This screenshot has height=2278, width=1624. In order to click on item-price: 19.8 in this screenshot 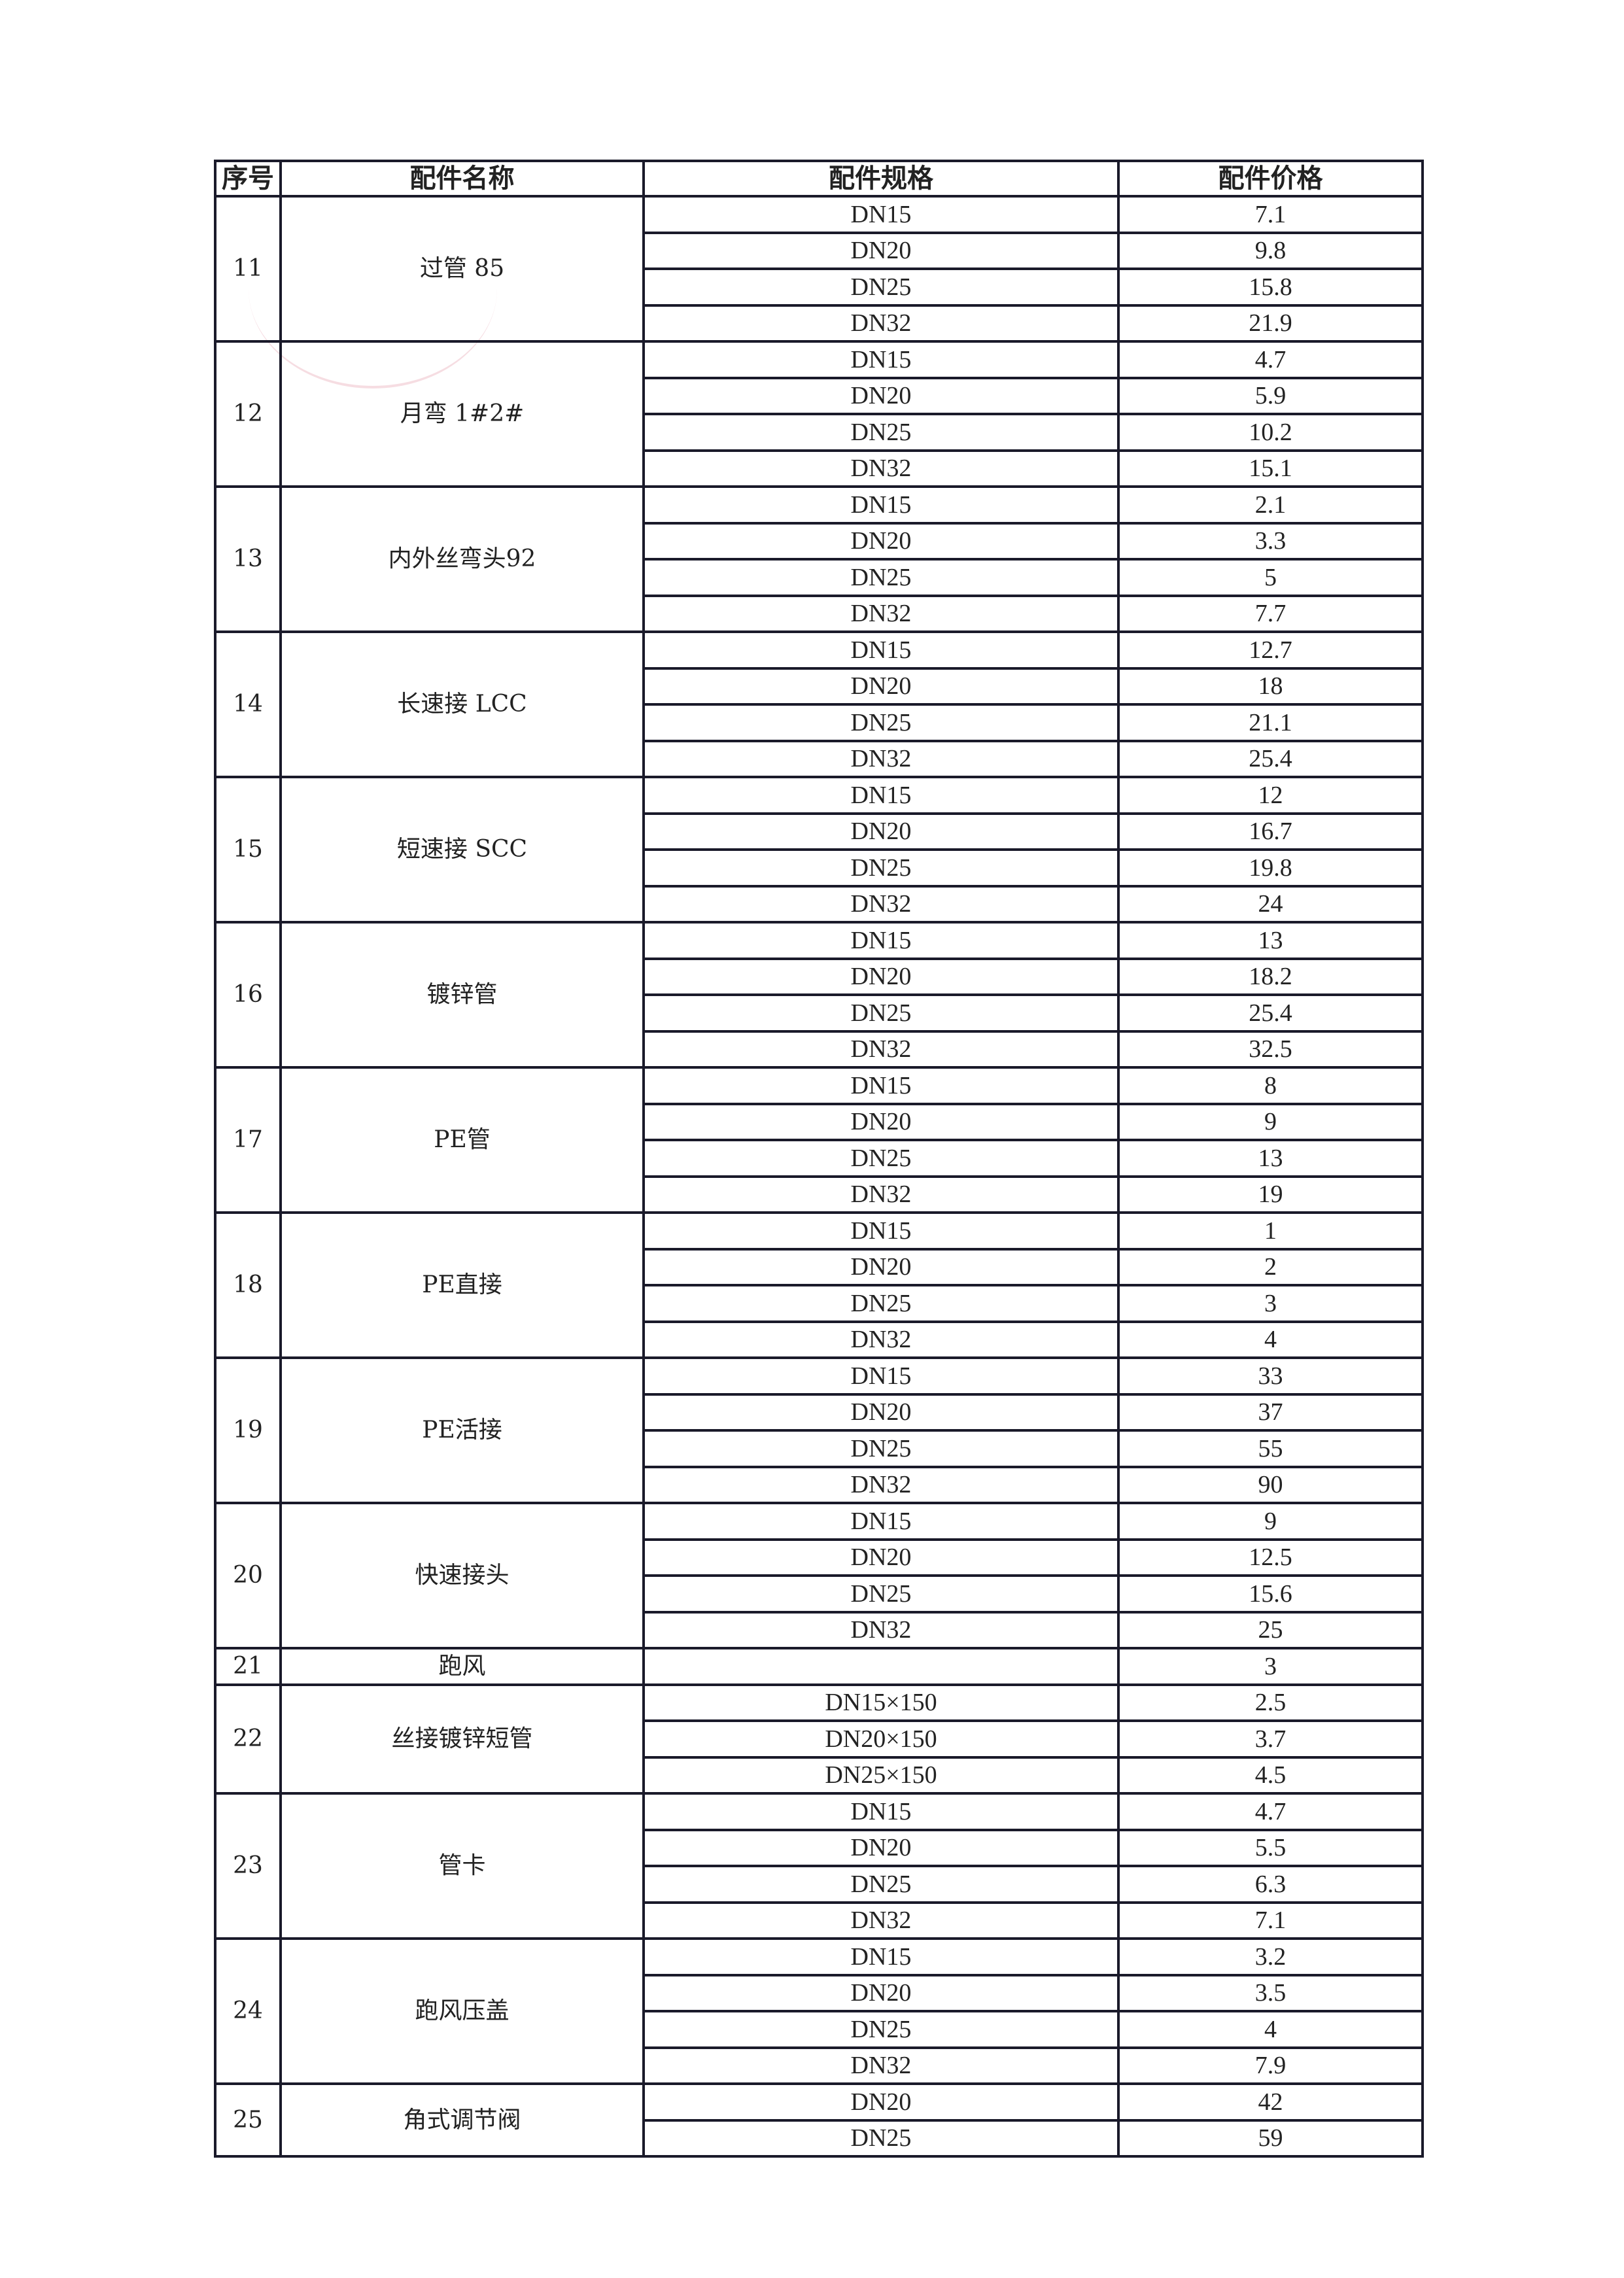, I will do `click(1270, 868)`.